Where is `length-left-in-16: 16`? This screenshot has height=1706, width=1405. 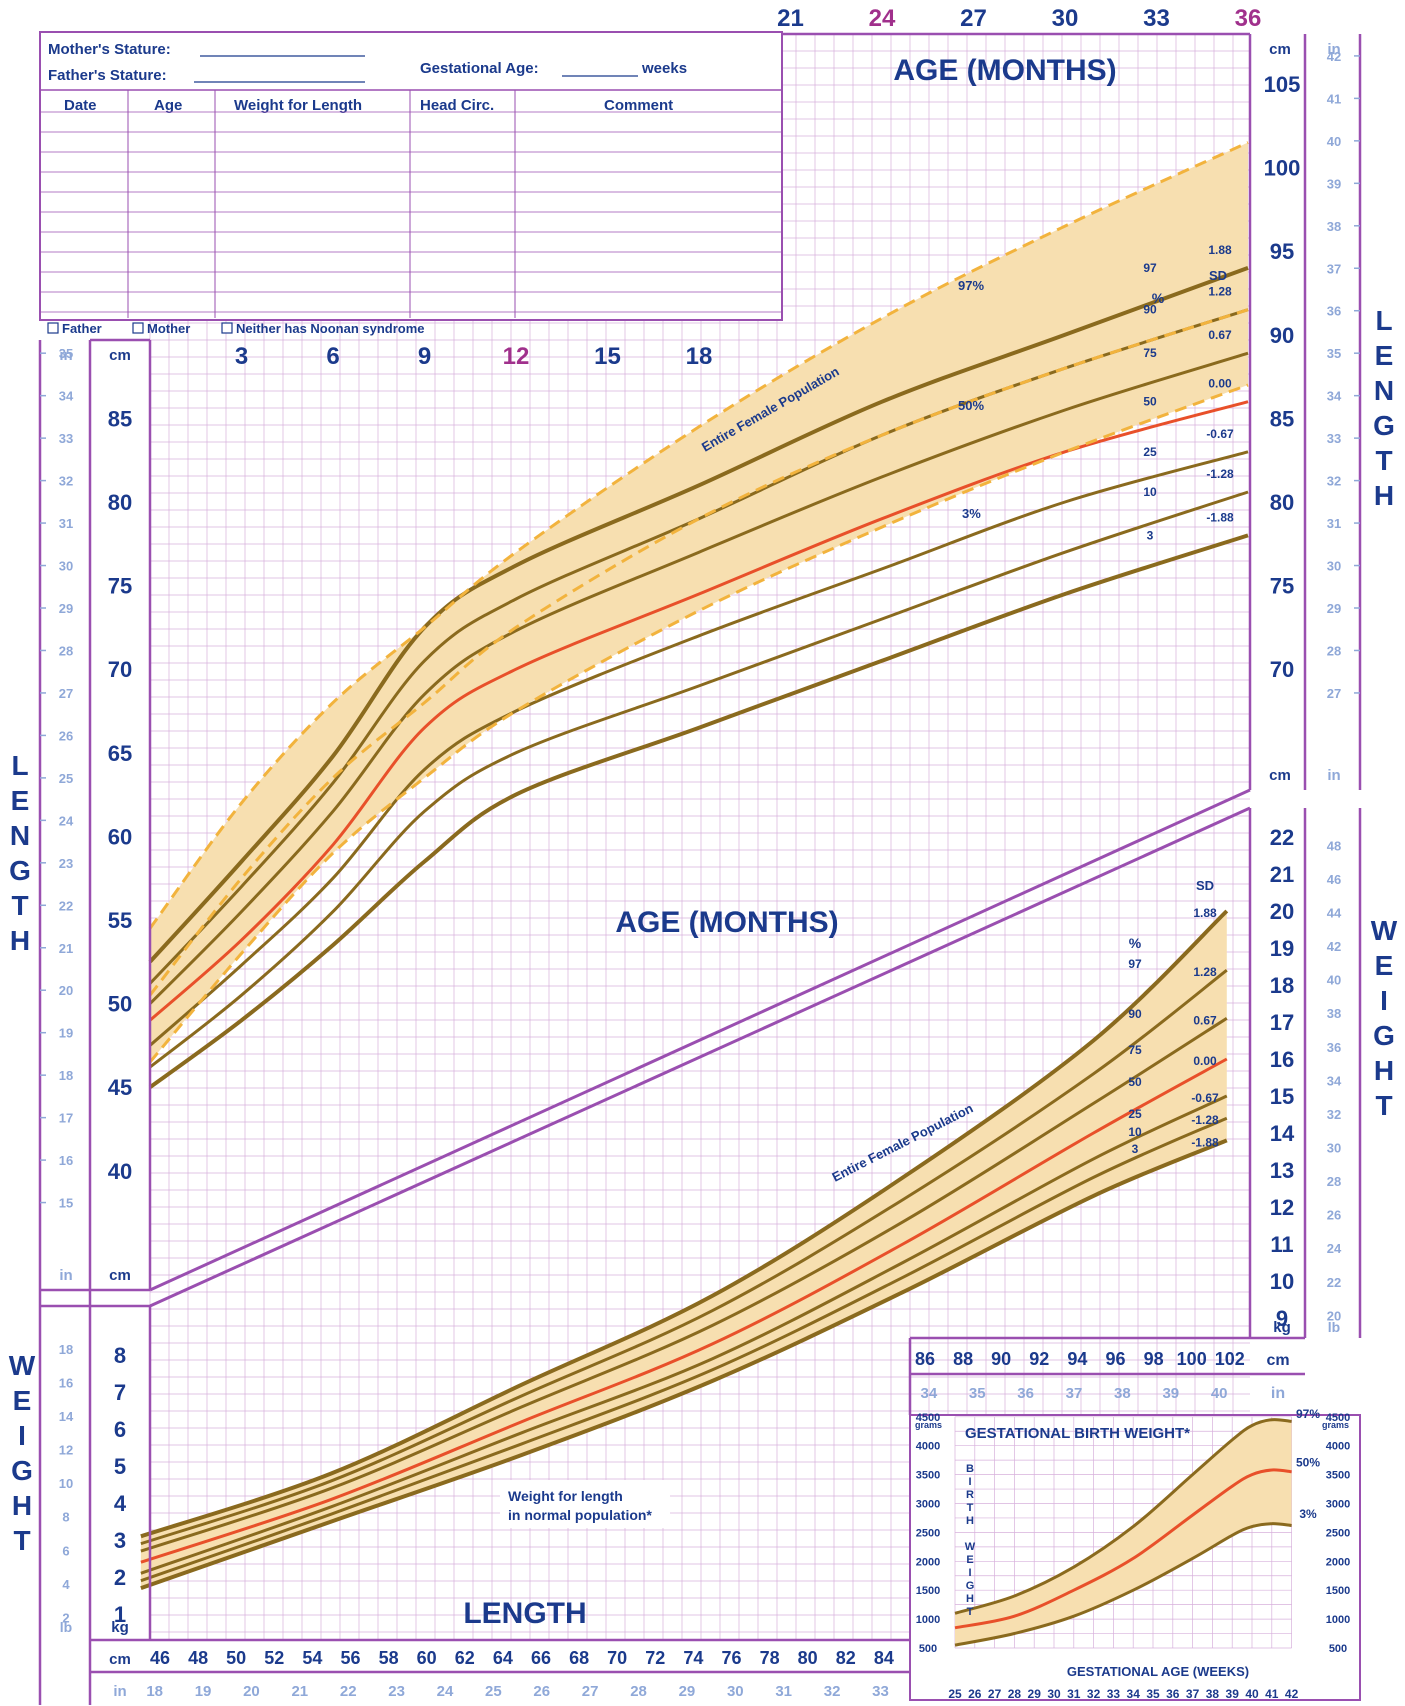 length-left-in-16: 16 is located at coordinates (66, 1160).